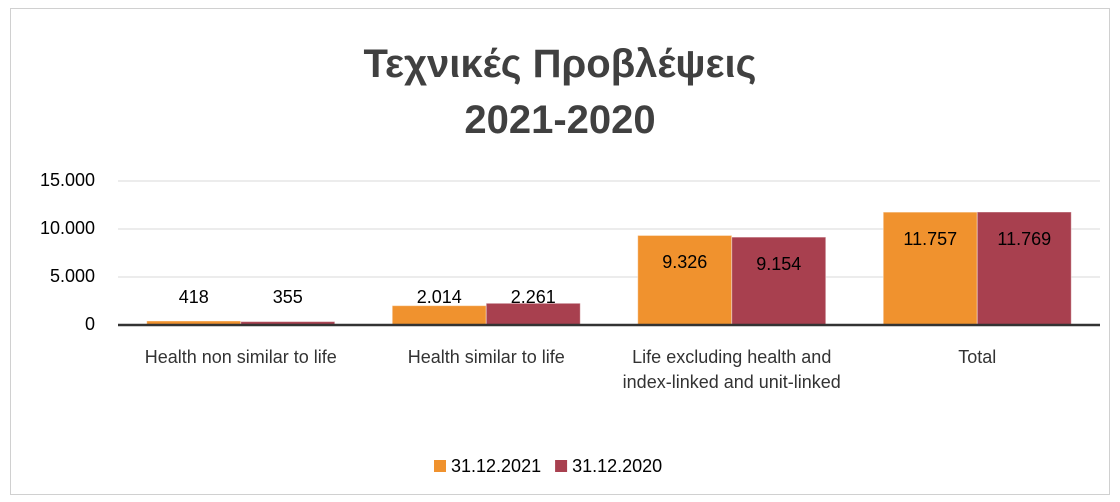 This screenshot has height=502, width=1120. Describe the element at coordinates (194, 297) in the screenshot. I see `data-label: 418` at that location.